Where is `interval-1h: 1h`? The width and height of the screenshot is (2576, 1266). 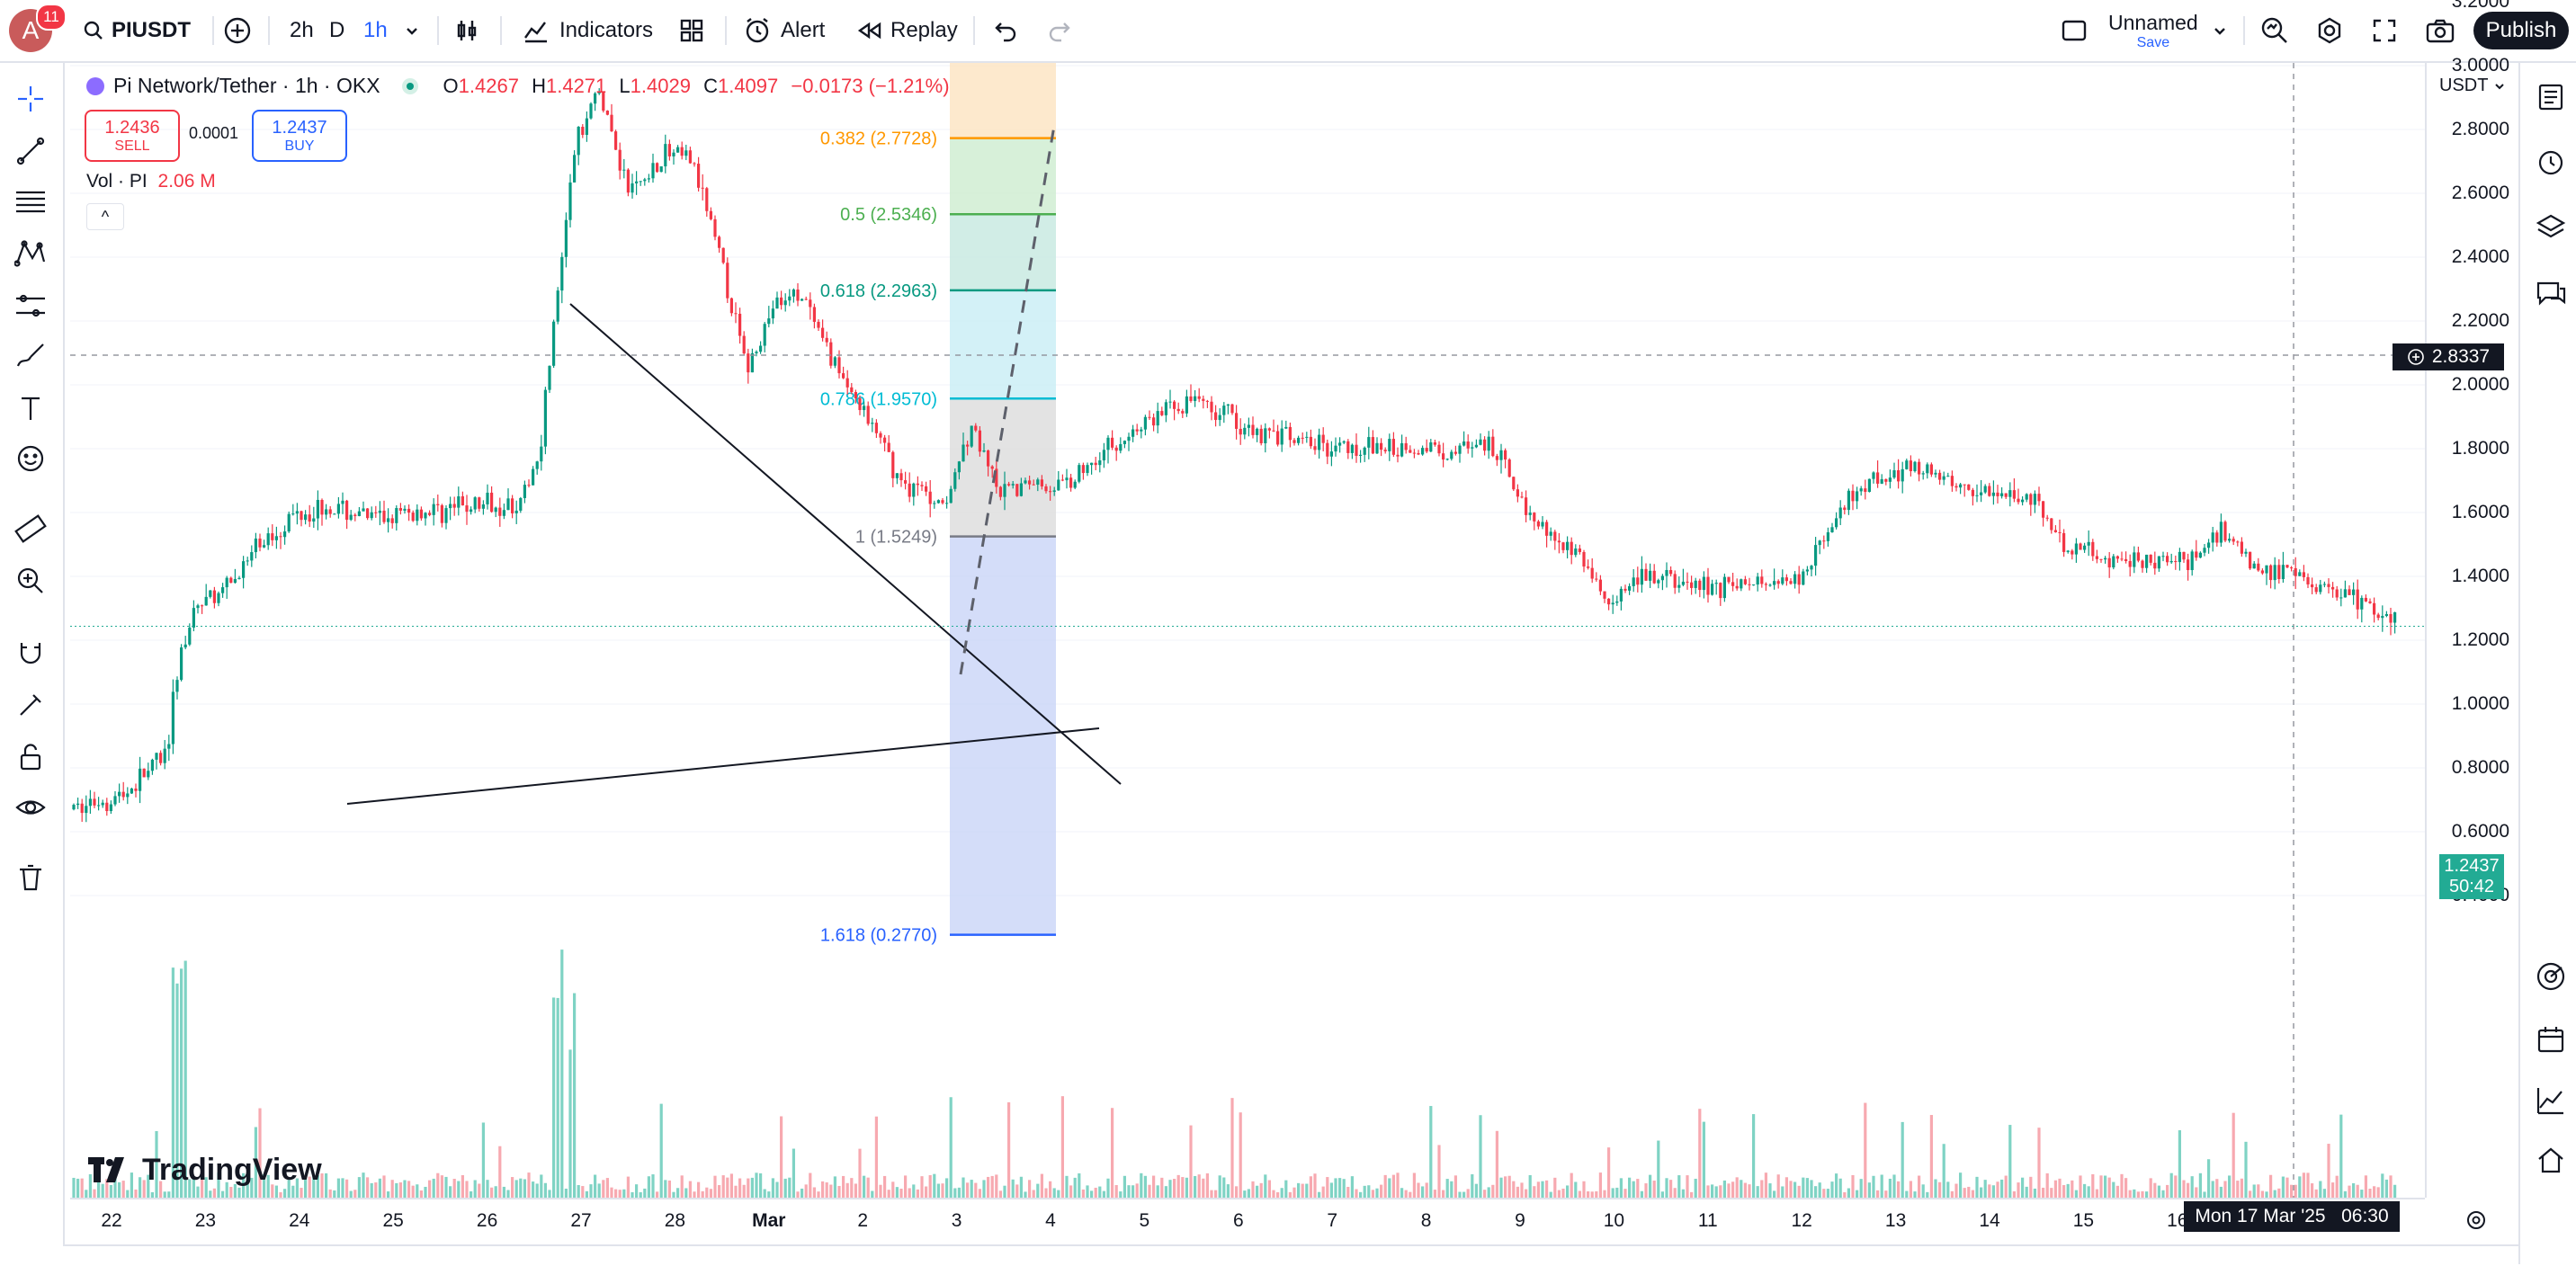 interval-1h: 1h is located at coordinates (375, 30).